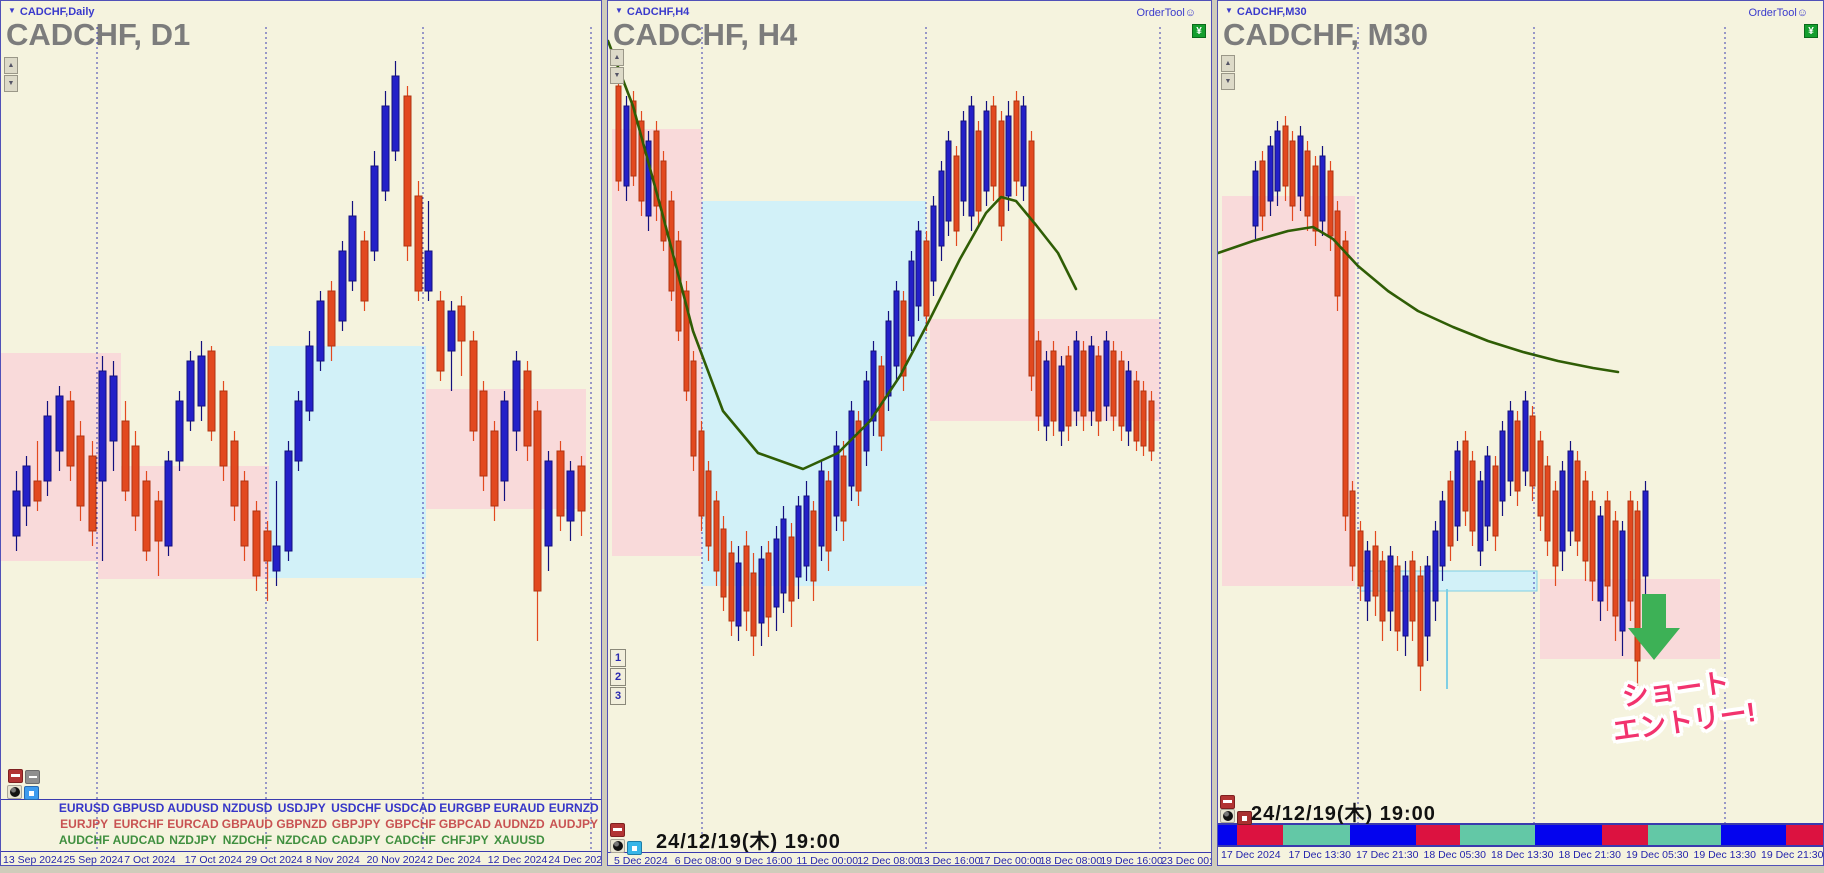  I want to click on pair-item: NZDCHF, so click(247, 840).